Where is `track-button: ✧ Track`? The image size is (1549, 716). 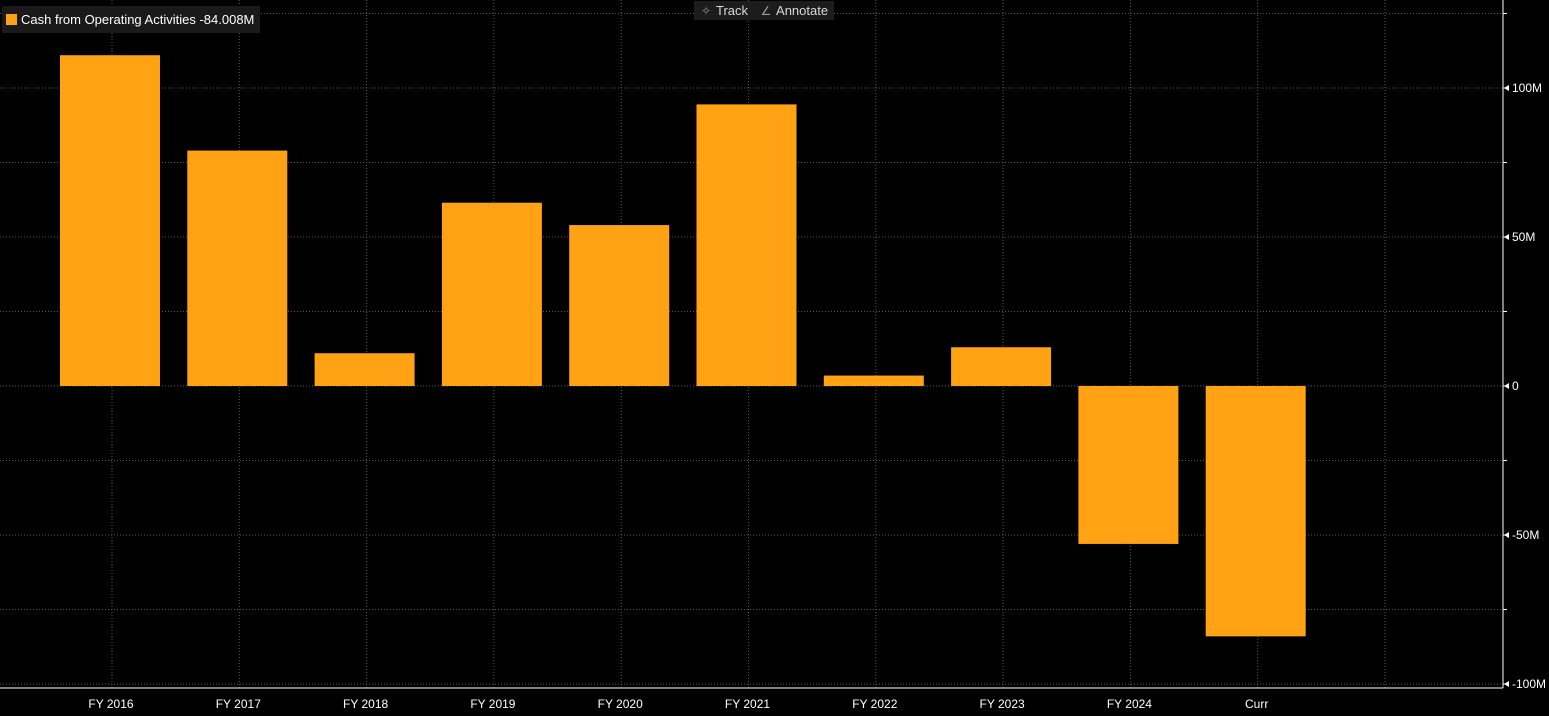
track-button: ✧ Track is located at coordinates (724, 10).